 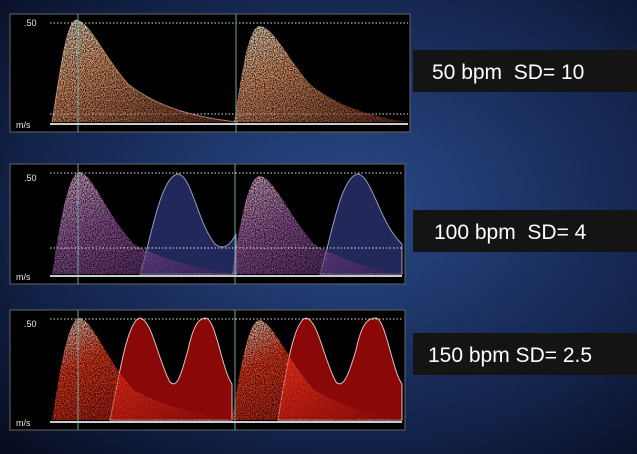 I want to click on caption: 150 bpm SD= 2.5, so click(x=510, y=355).